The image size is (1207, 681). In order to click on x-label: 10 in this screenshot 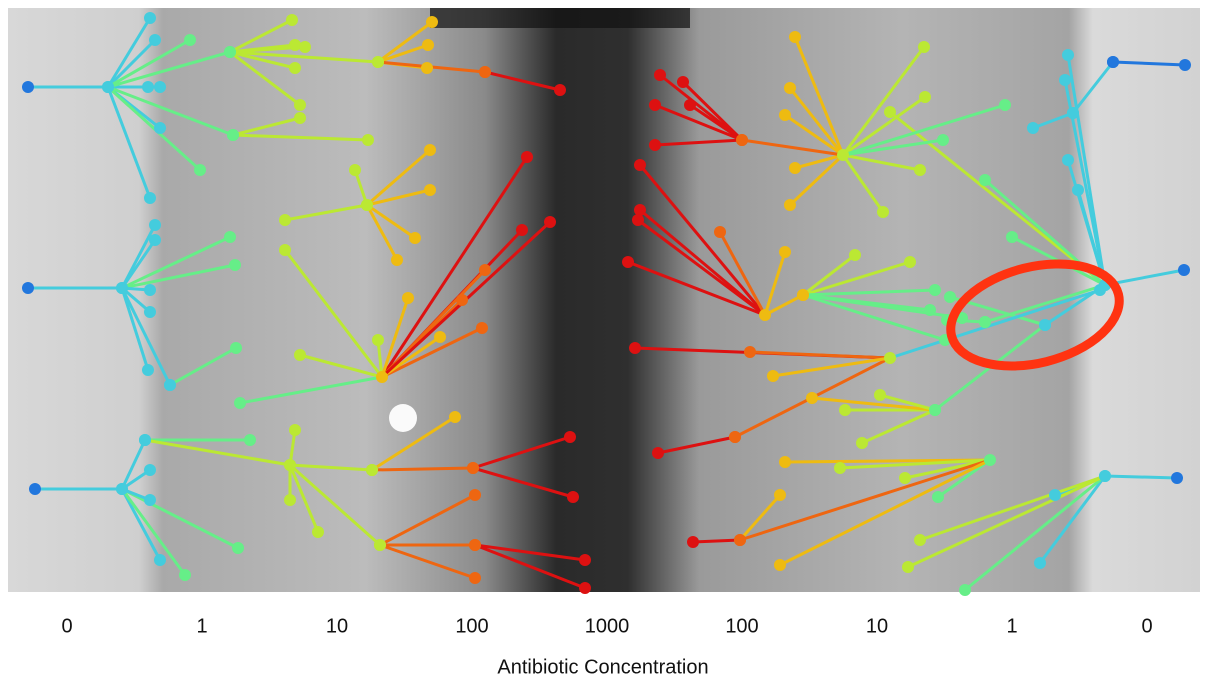, I will do `click(337, 626)`.